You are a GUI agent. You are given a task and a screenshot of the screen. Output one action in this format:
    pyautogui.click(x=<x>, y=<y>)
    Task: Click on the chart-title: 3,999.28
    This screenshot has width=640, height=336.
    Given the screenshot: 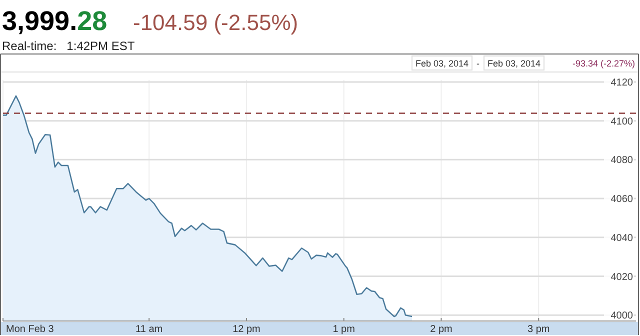 What is the action you would take?
    pyautogui.click(x=55, y=21)
    